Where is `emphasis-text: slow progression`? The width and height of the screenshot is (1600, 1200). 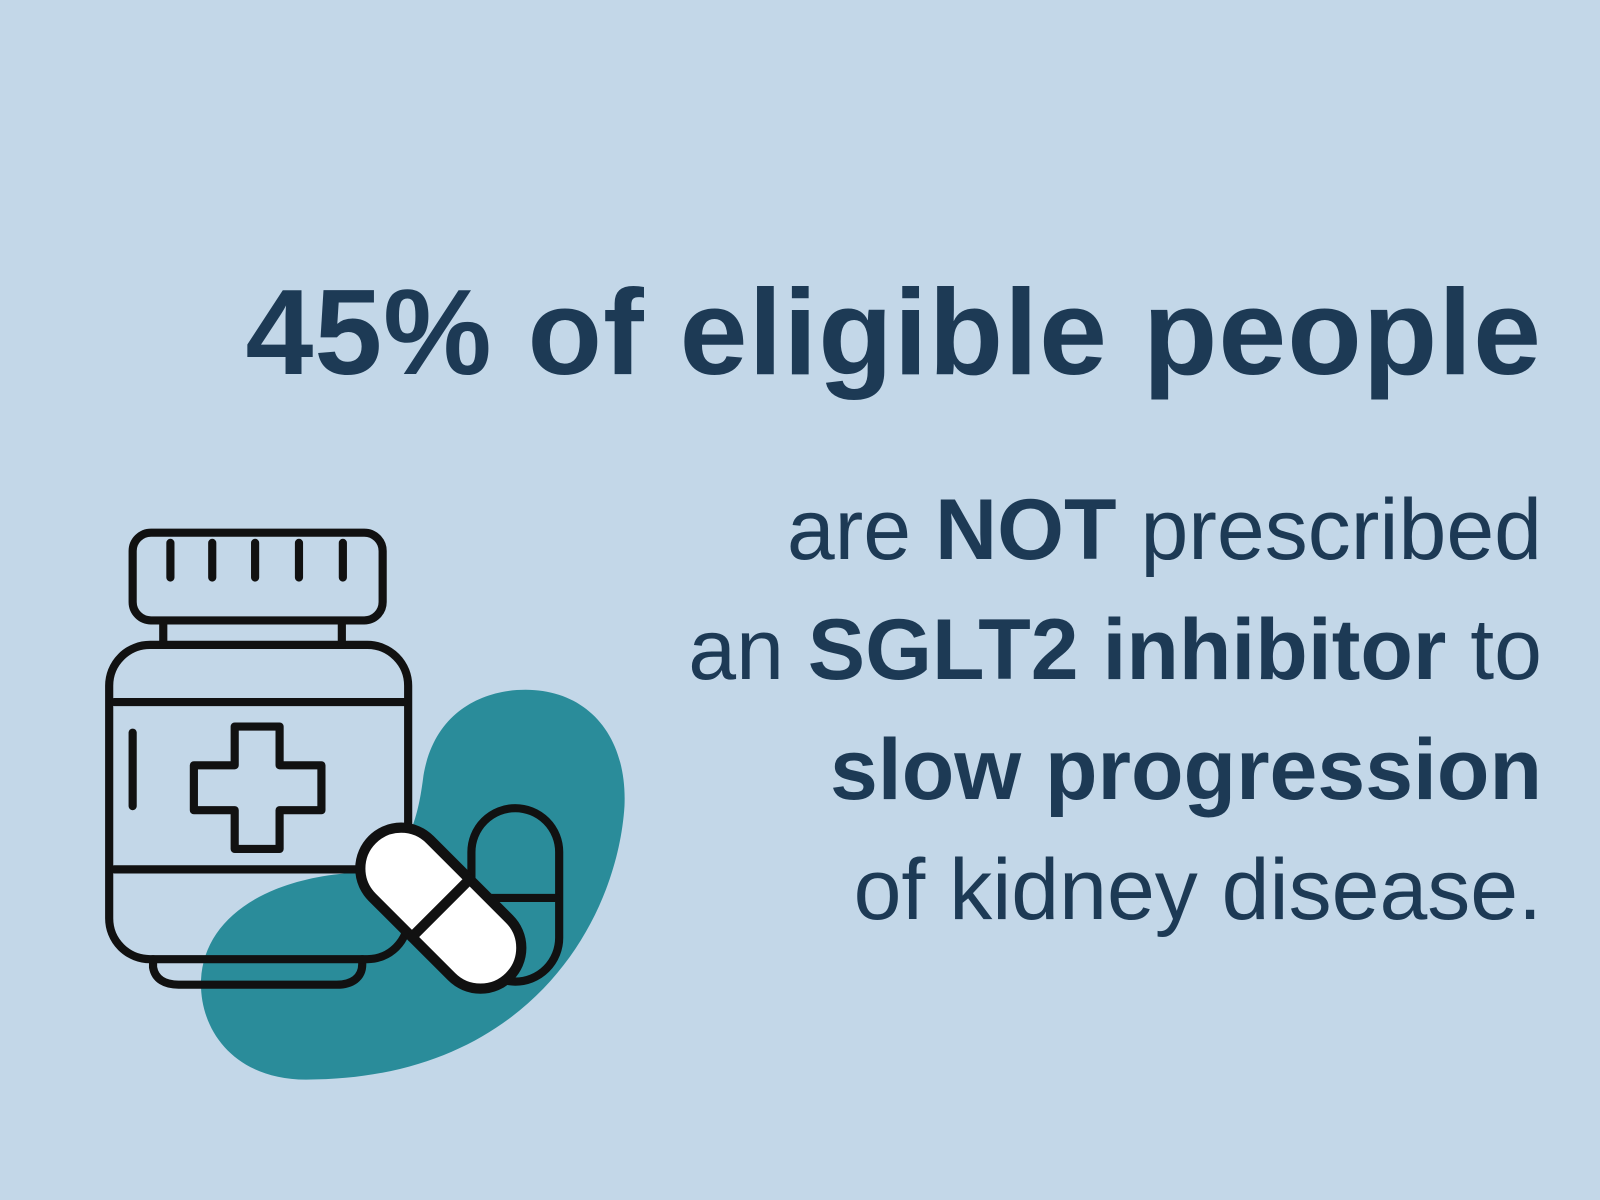
emphasis-text: slow progression is located at coordinates (1185, 770).